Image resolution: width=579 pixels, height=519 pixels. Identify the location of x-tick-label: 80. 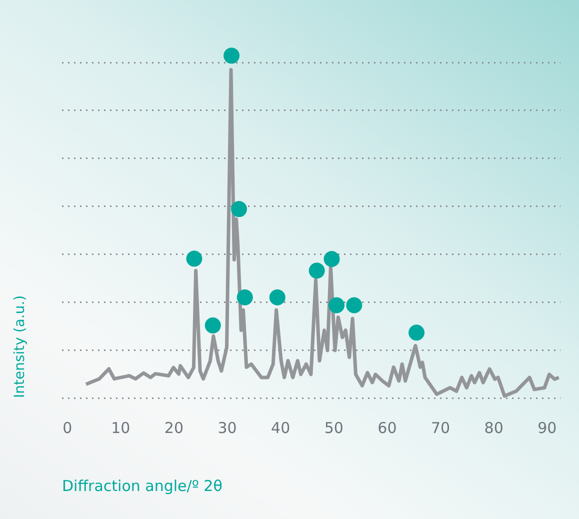
(494, 427).